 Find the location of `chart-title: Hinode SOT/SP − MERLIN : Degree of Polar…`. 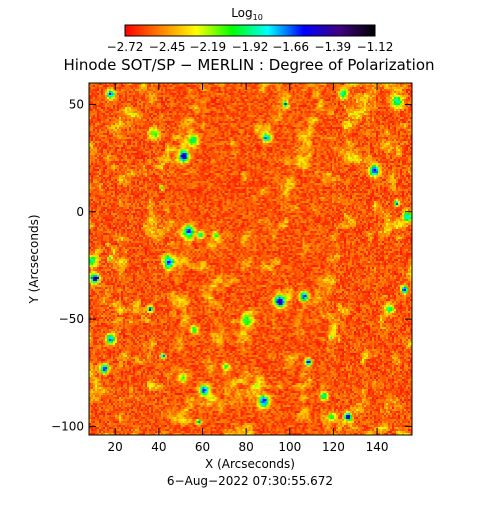

chart-title: Hinode SOT/SP − MERLIN : Degree of Polar… is located at coordinates (248, 65).